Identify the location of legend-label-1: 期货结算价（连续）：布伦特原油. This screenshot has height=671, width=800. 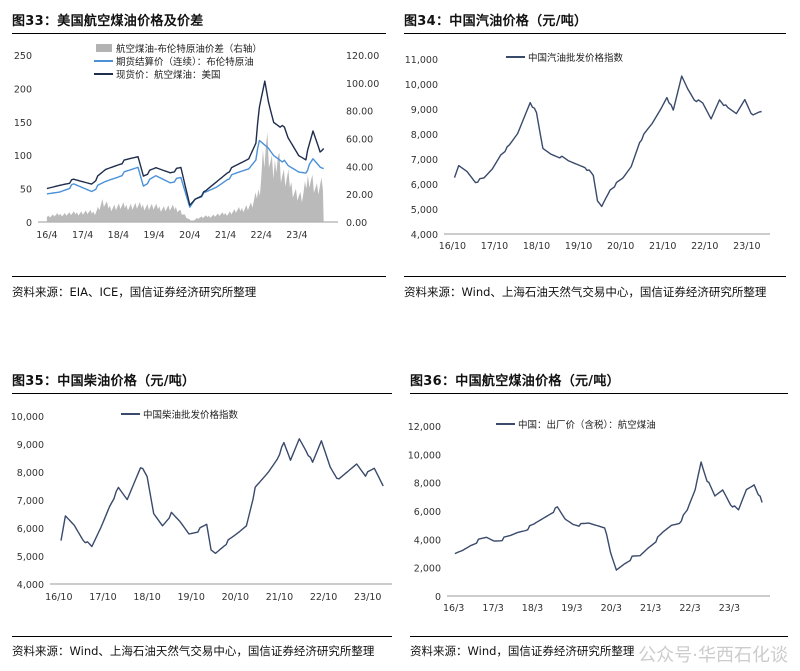
(185, 62).